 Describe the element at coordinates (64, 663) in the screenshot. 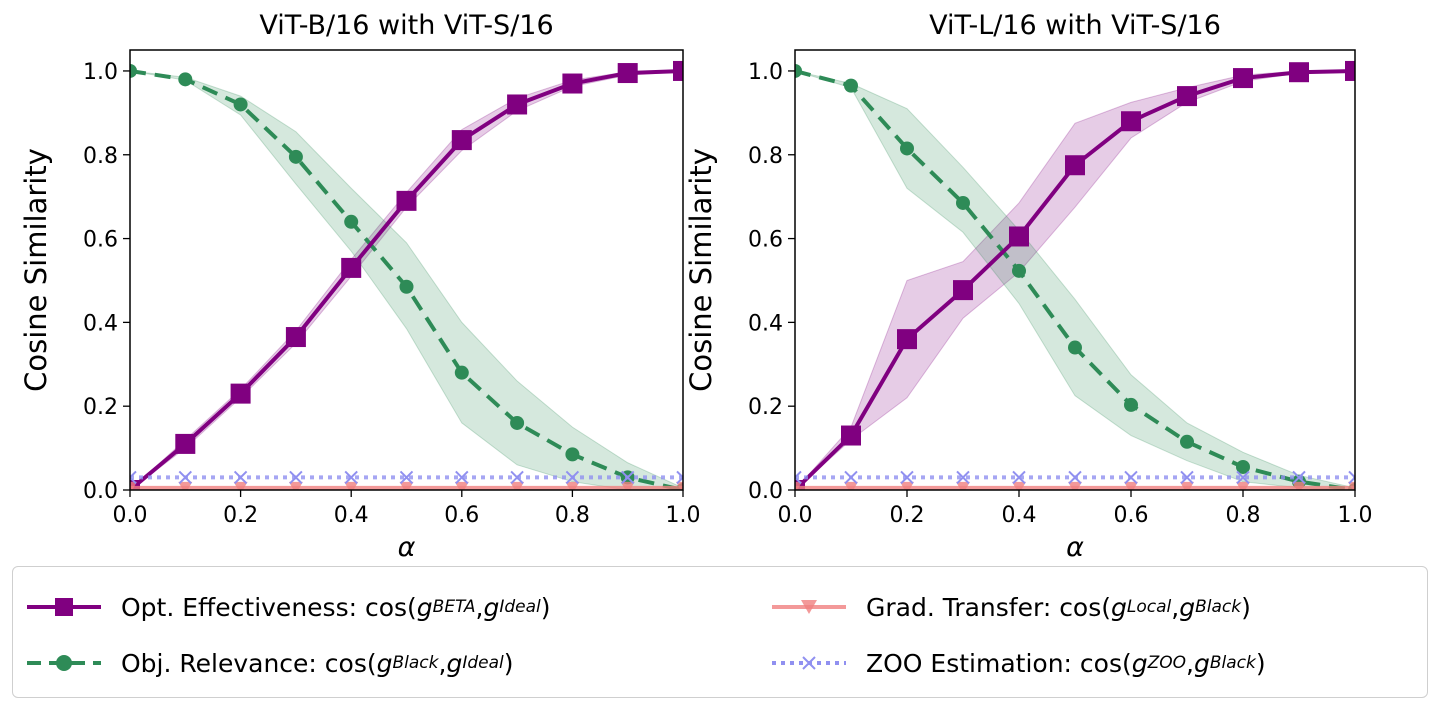

I see `legend-swatch-circle-icon` at that location.